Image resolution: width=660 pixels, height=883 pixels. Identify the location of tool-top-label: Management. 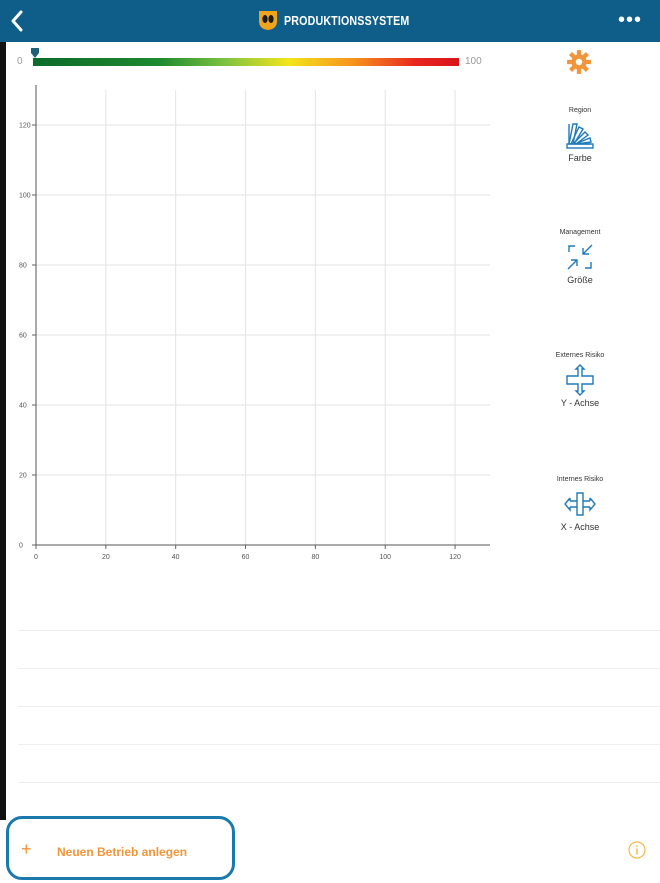
(580, 232).